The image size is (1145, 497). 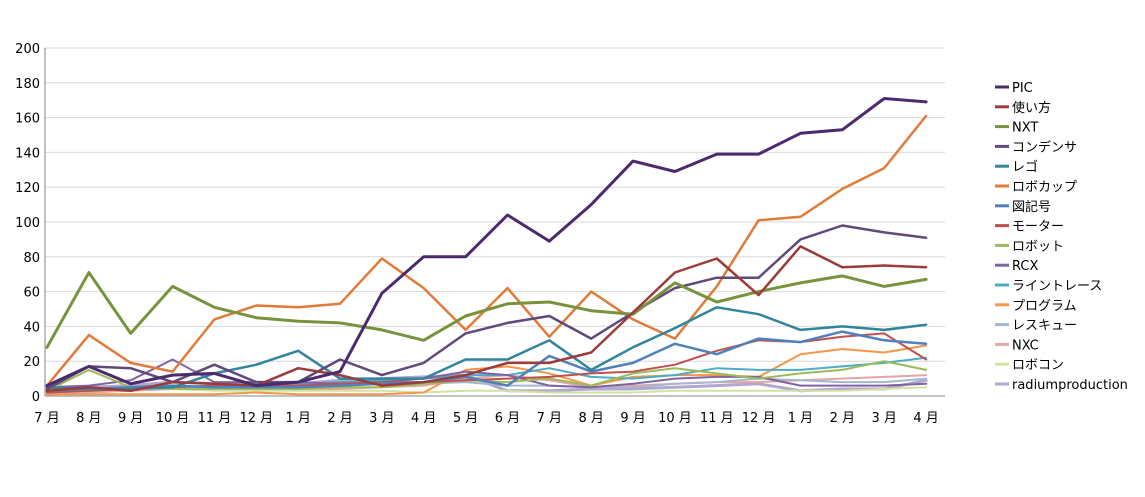 I want to click on y-tick-label: 160, so click(x=27, y=119).